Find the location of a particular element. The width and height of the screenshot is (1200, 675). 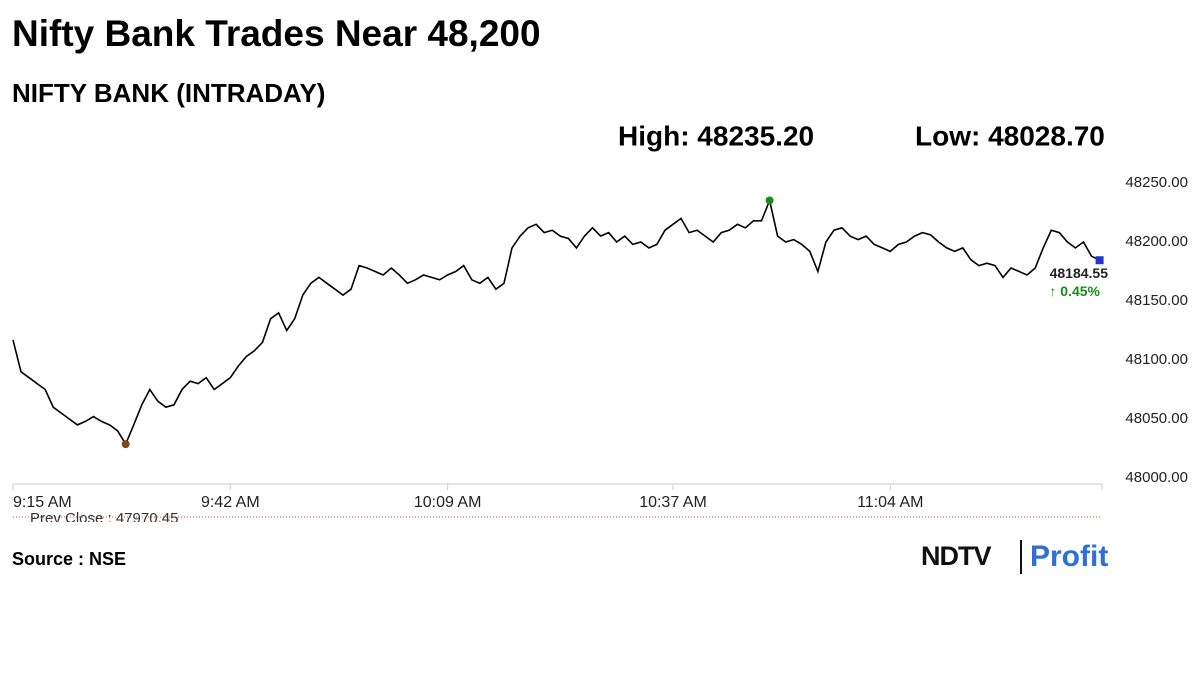

logo-brand: NDTV is located at coordinates (956, 556).